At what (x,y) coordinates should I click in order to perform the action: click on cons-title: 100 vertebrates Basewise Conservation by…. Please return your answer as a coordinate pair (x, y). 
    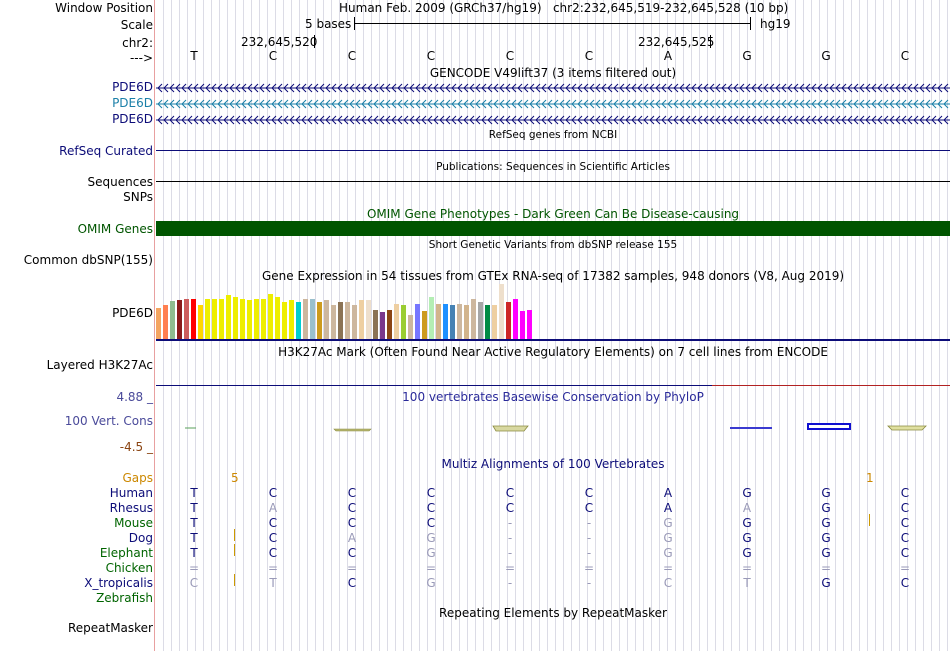
    Looking at the image, I should click on (553, 397).